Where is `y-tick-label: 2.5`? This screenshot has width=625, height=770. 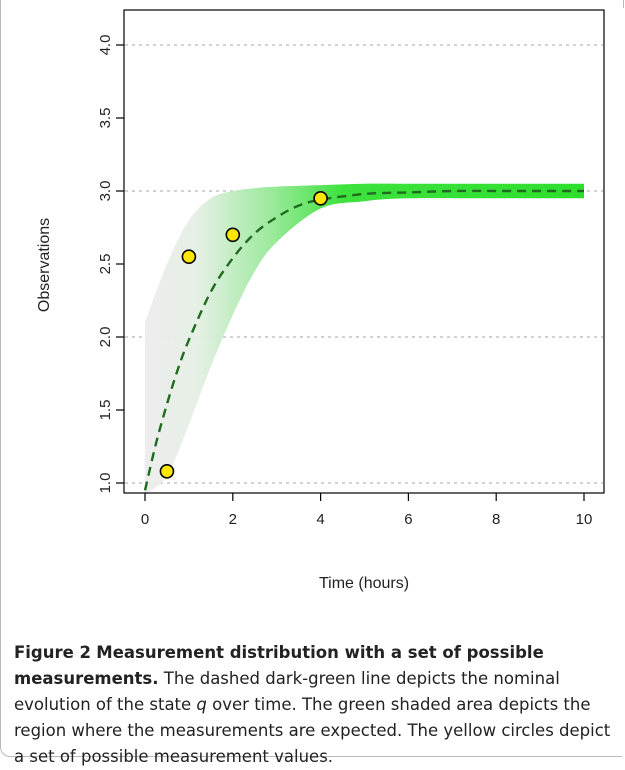 y-tick-label: 2.5 is located at coordinates (105, 264).